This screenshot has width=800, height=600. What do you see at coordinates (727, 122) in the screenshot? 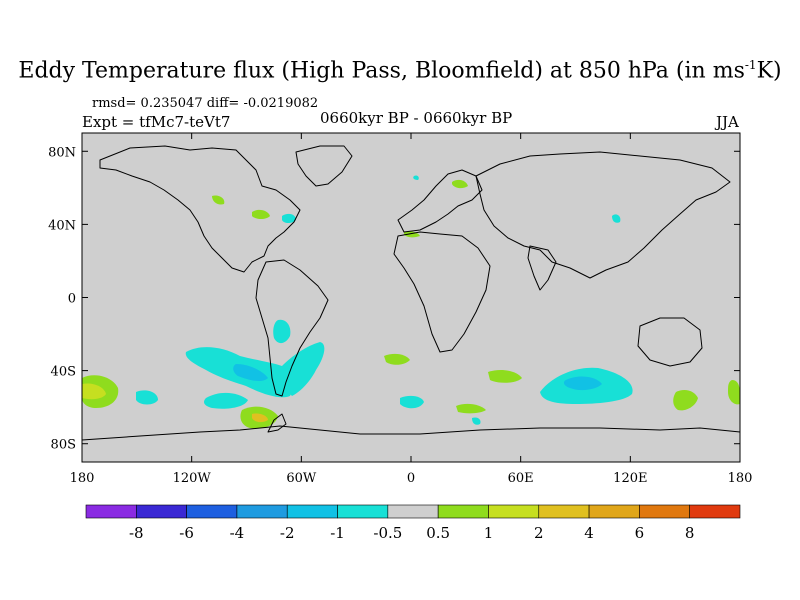
I see `season-label: JJA` at bounding box center [727, 122].